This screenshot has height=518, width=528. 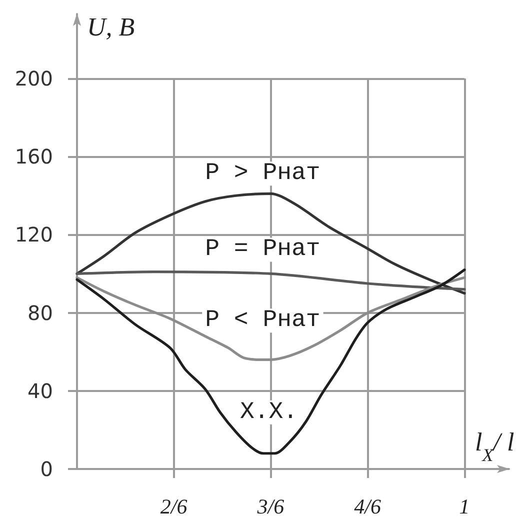 I want to click on y-tick-label: 200, so click(x=33, y=78).